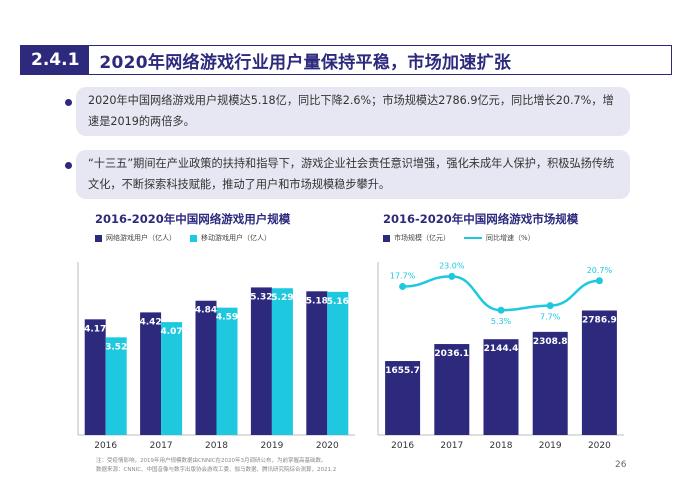  Describe the element at coordinates (550, 342) in the screenshot. I see `data-label: 2308.8` at that location.